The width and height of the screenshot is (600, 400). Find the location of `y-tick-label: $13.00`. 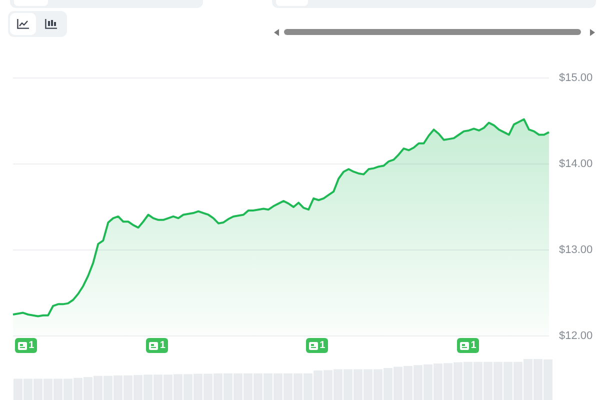

y-tick-label: $13.00 is located at coordinates (576, 250).